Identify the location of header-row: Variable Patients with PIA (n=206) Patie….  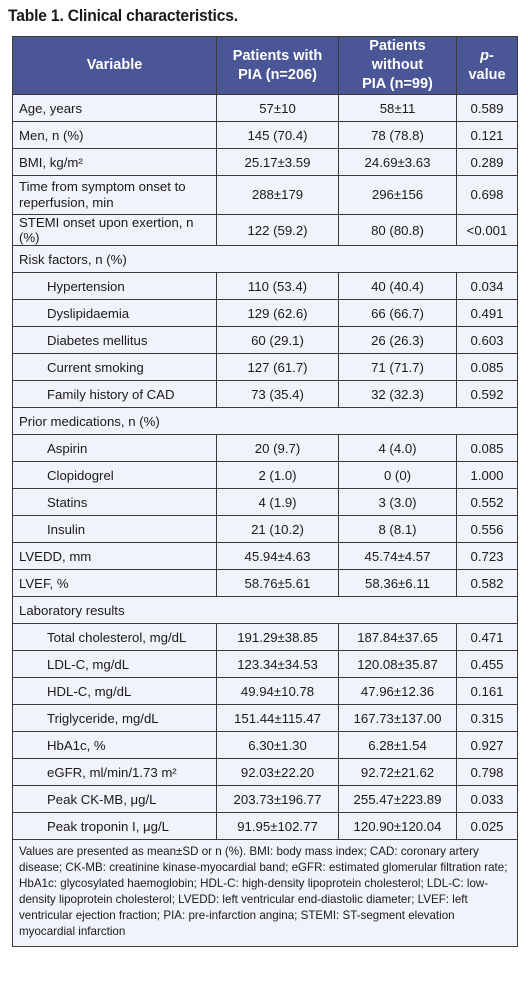
(265, 65).